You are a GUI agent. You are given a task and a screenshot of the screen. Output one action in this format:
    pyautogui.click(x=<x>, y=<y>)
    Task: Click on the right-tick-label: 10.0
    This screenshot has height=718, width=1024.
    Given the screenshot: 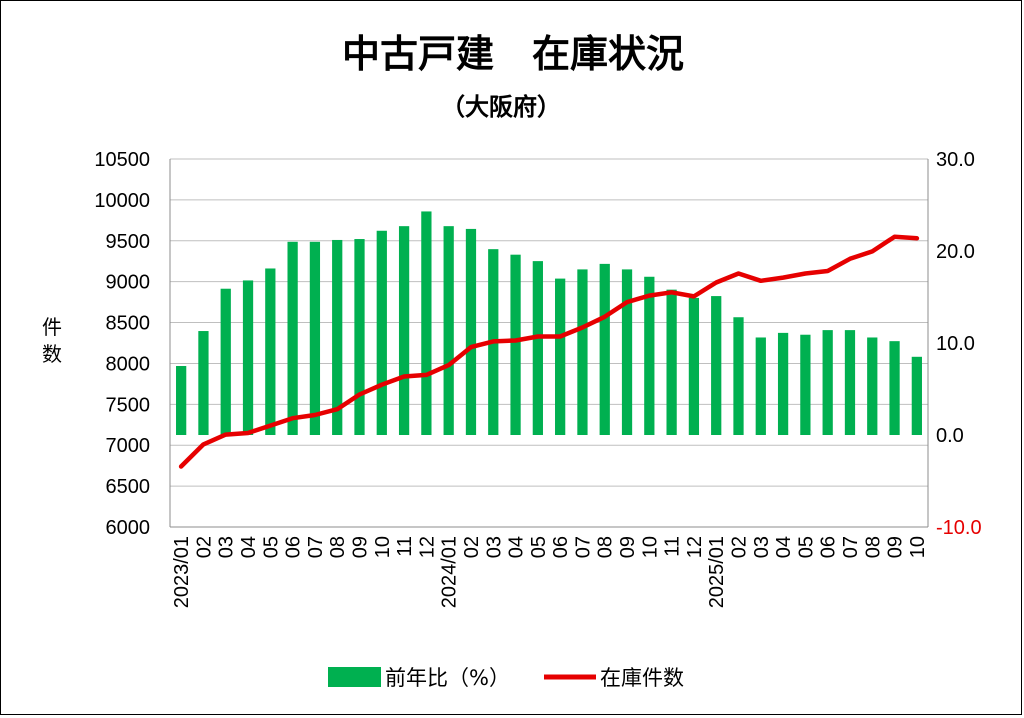 What is the action you would take?
    pyautogui.click(x=955, y=344)
    